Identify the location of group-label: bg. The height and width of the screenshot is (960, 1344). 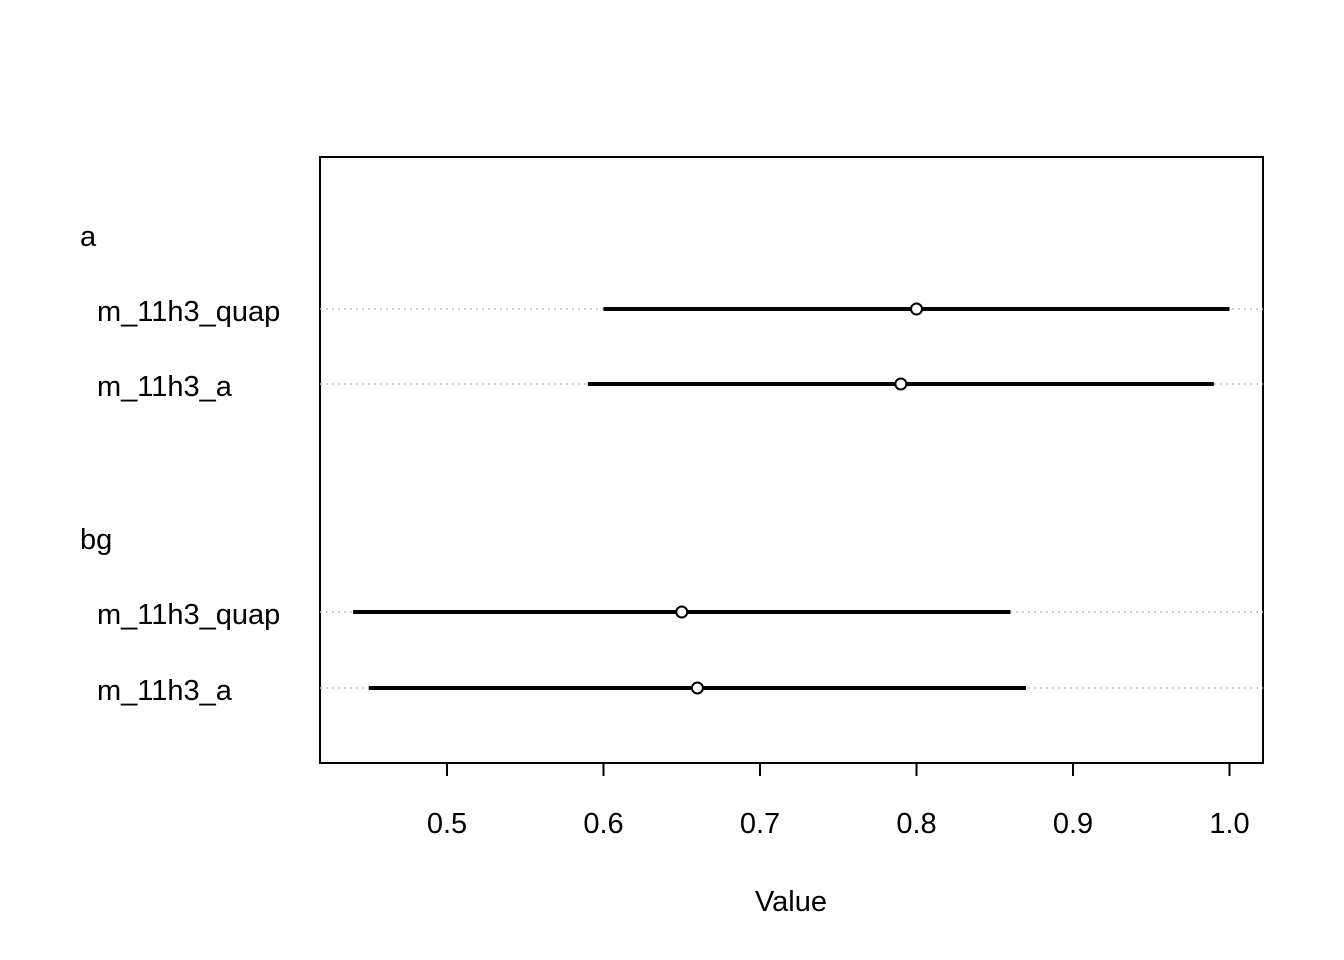
(96, 540).